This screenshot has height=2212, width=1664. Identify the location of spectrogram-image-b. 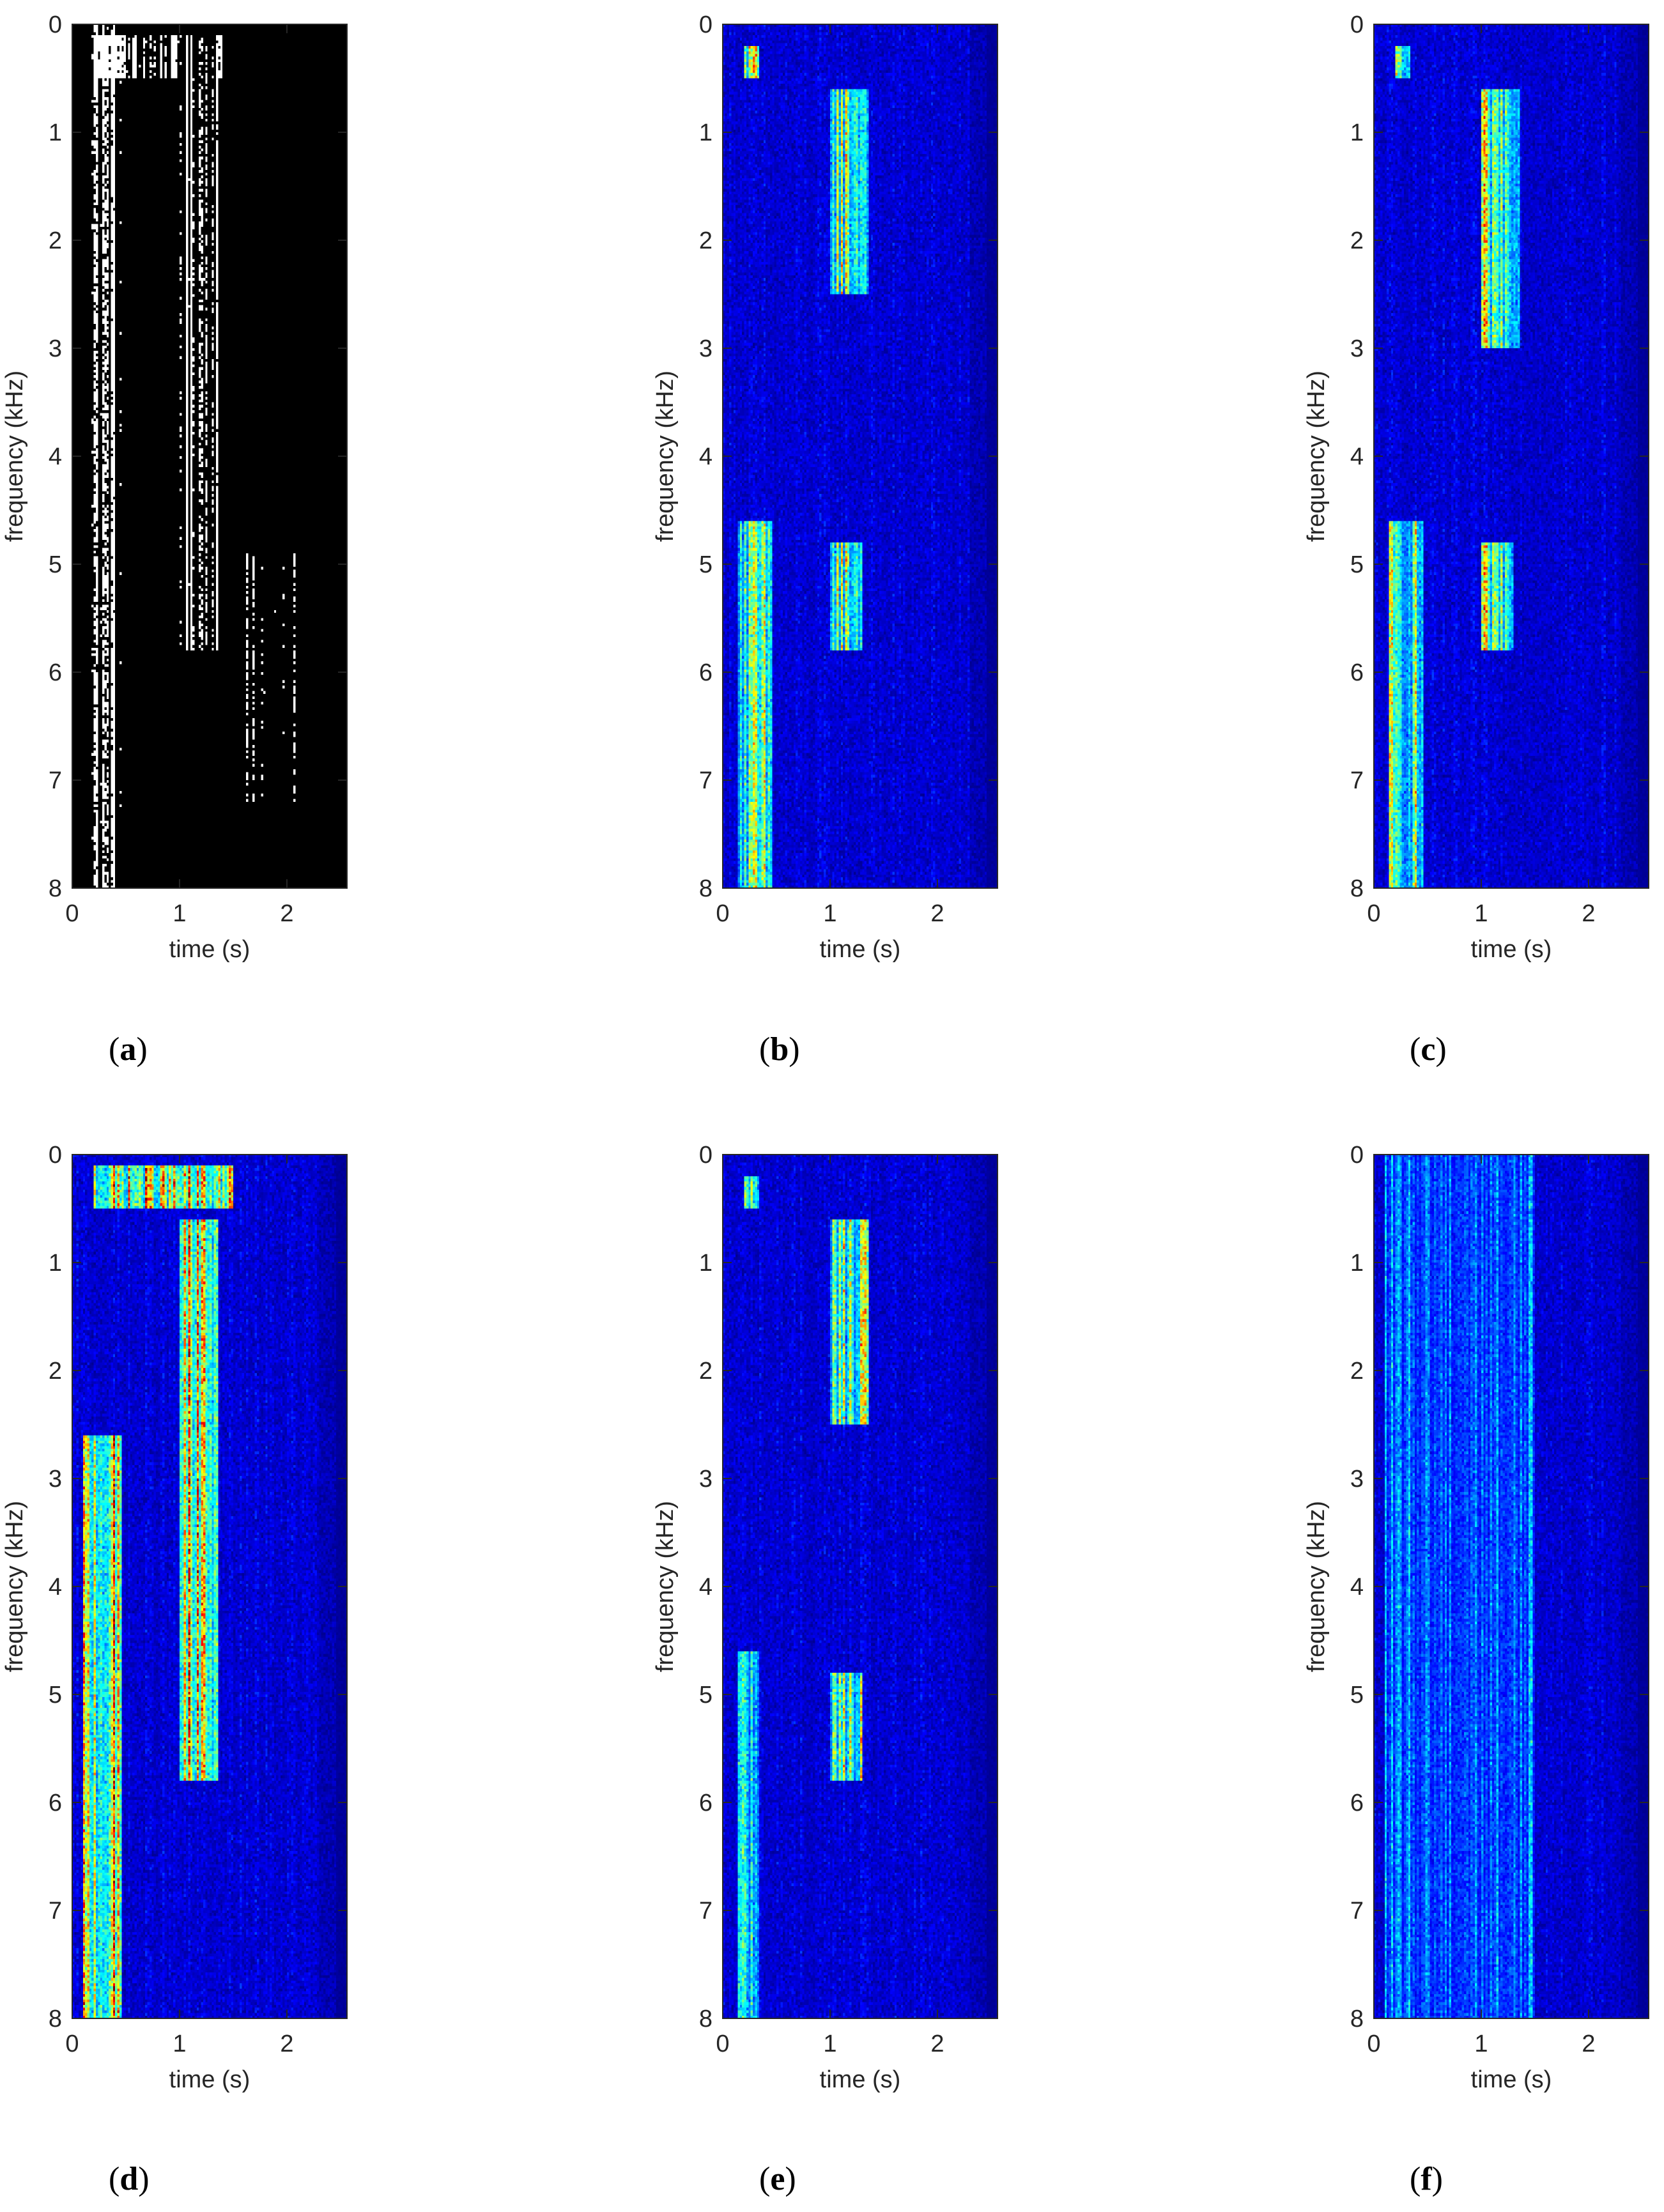
(860, 456).